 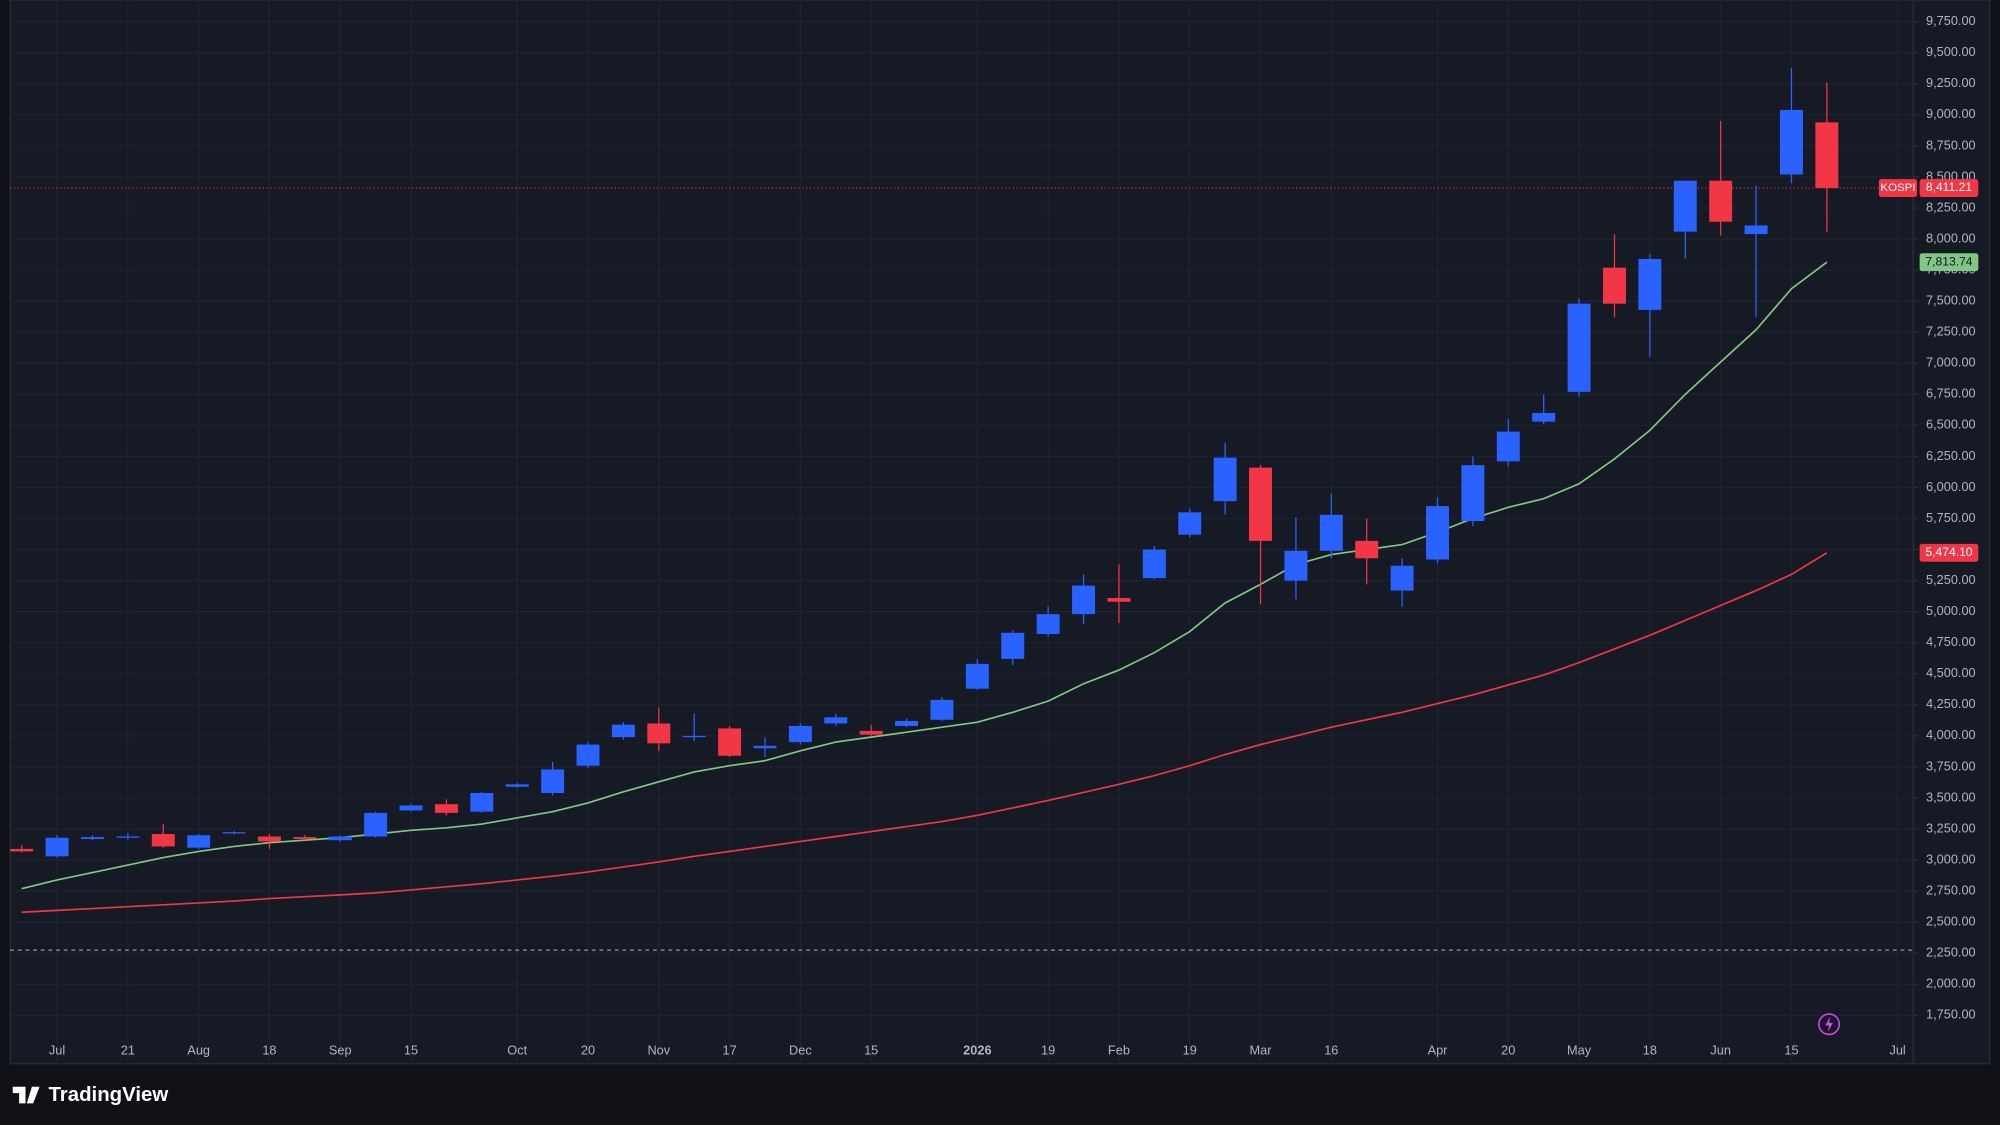 I want to click on y-tick-label: 3,250.00, so click(x=1951, y=827).